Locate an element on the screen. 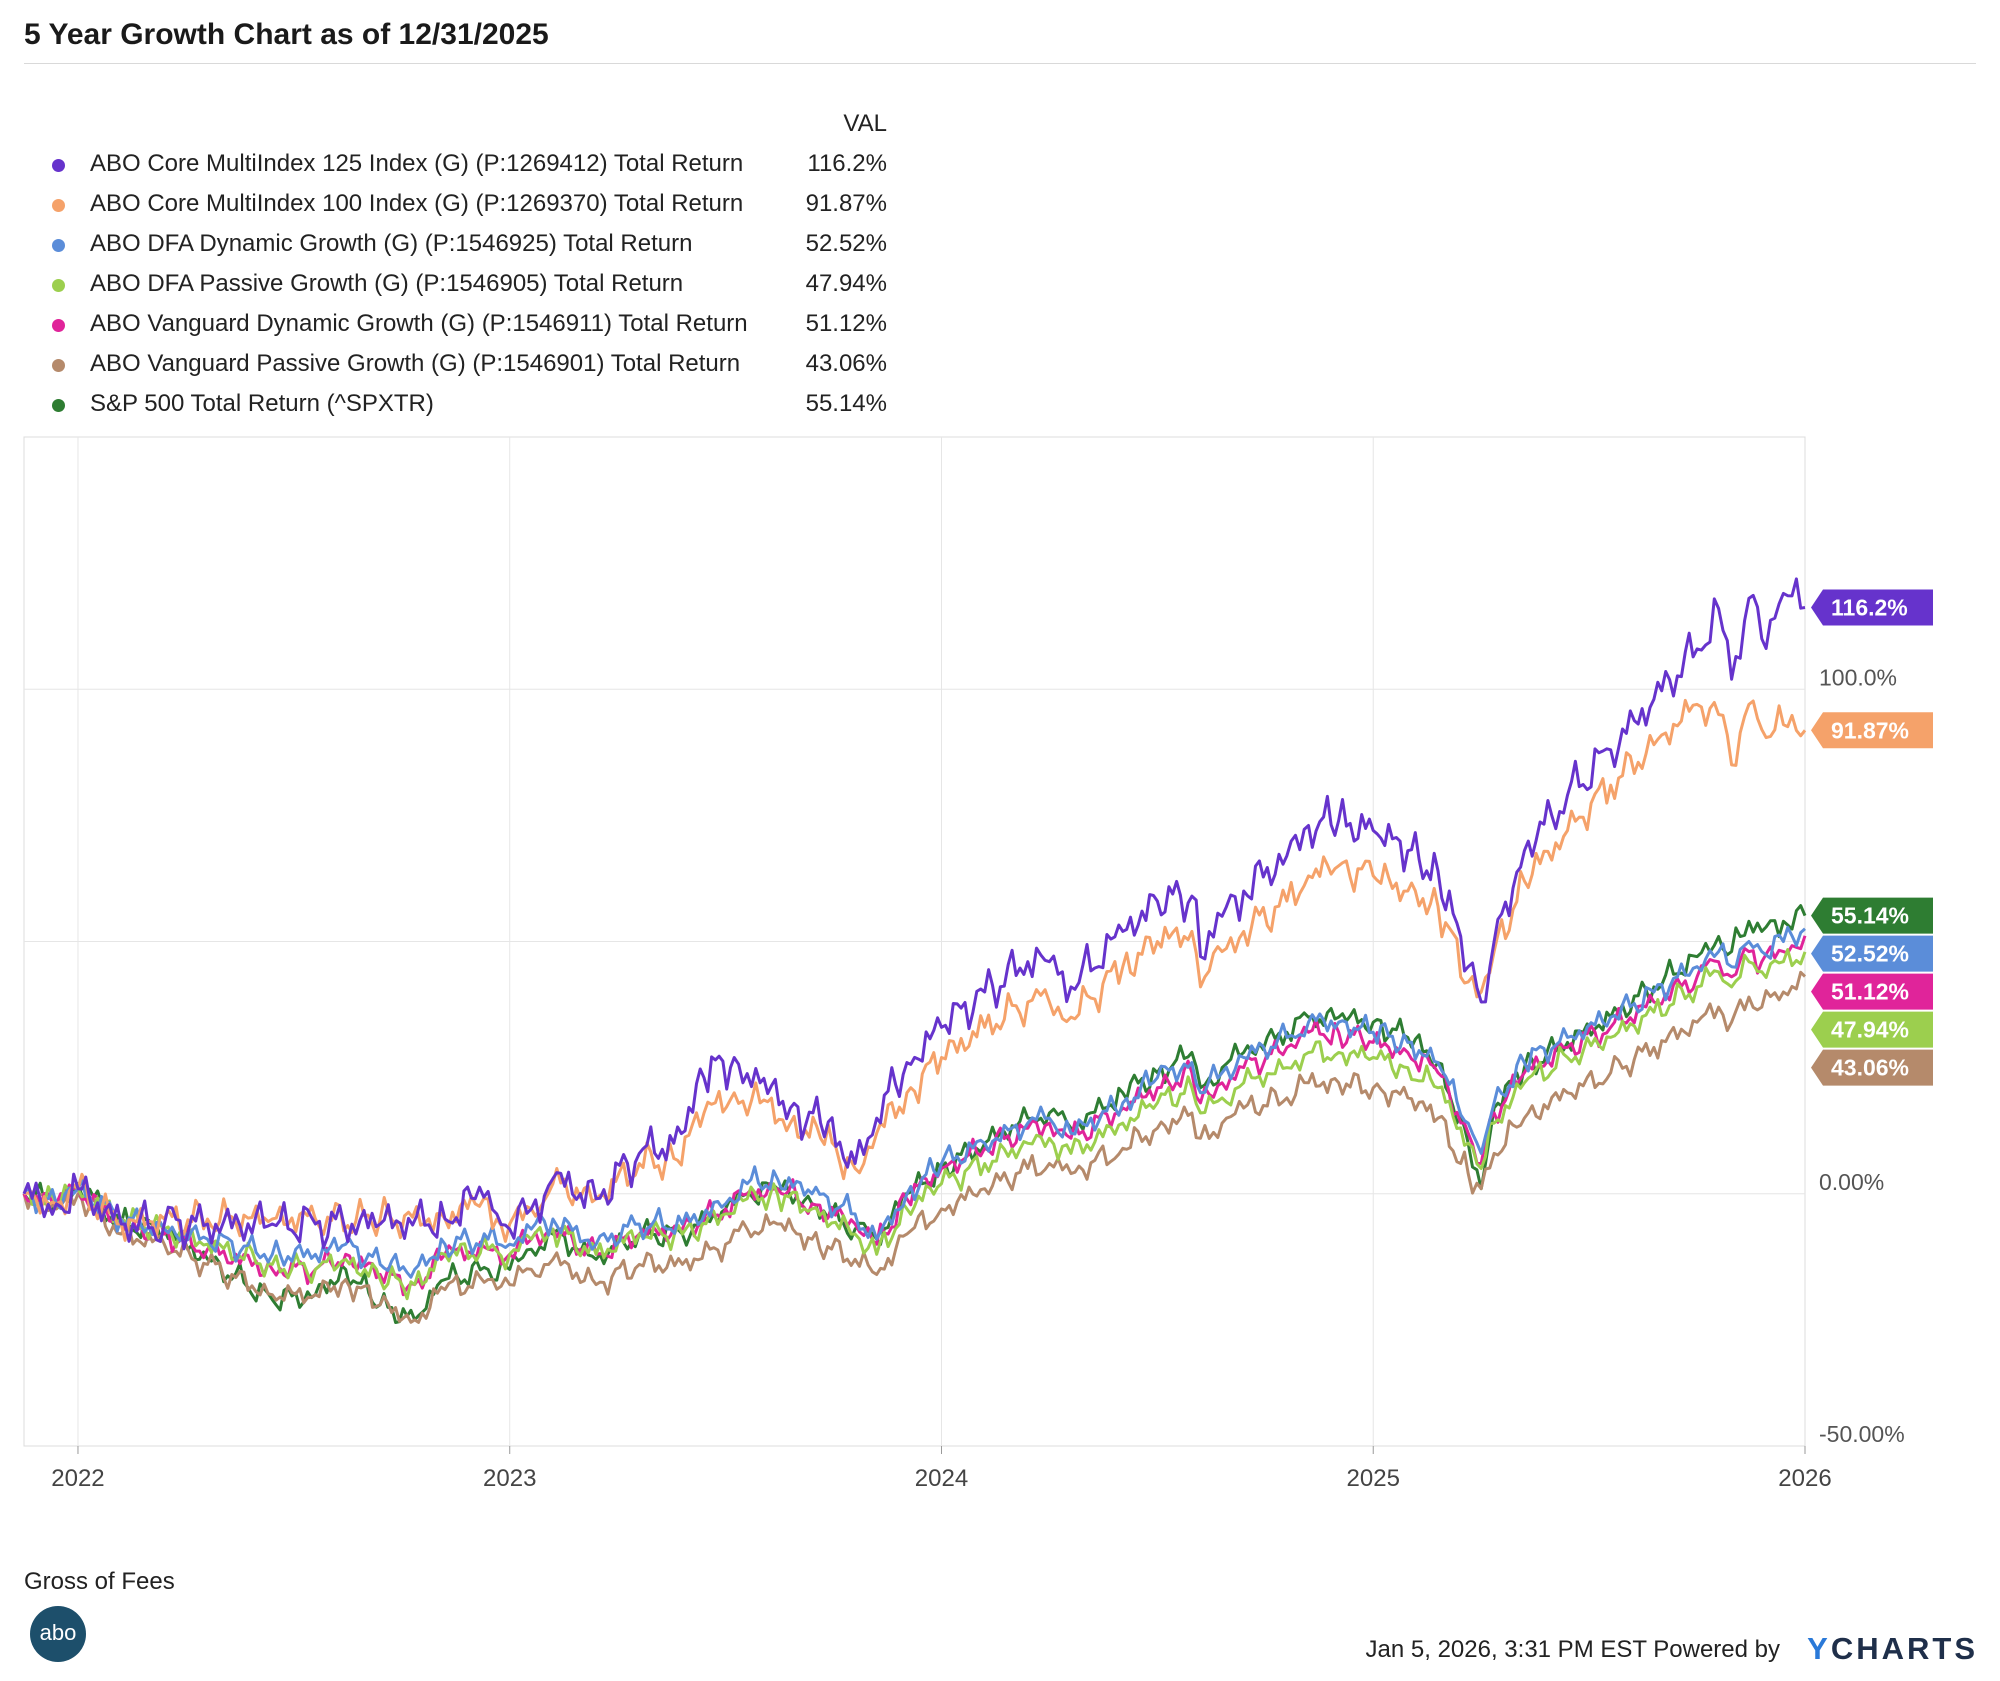  end-value-label: 47.94% is located at coordinates (1870, 1030).